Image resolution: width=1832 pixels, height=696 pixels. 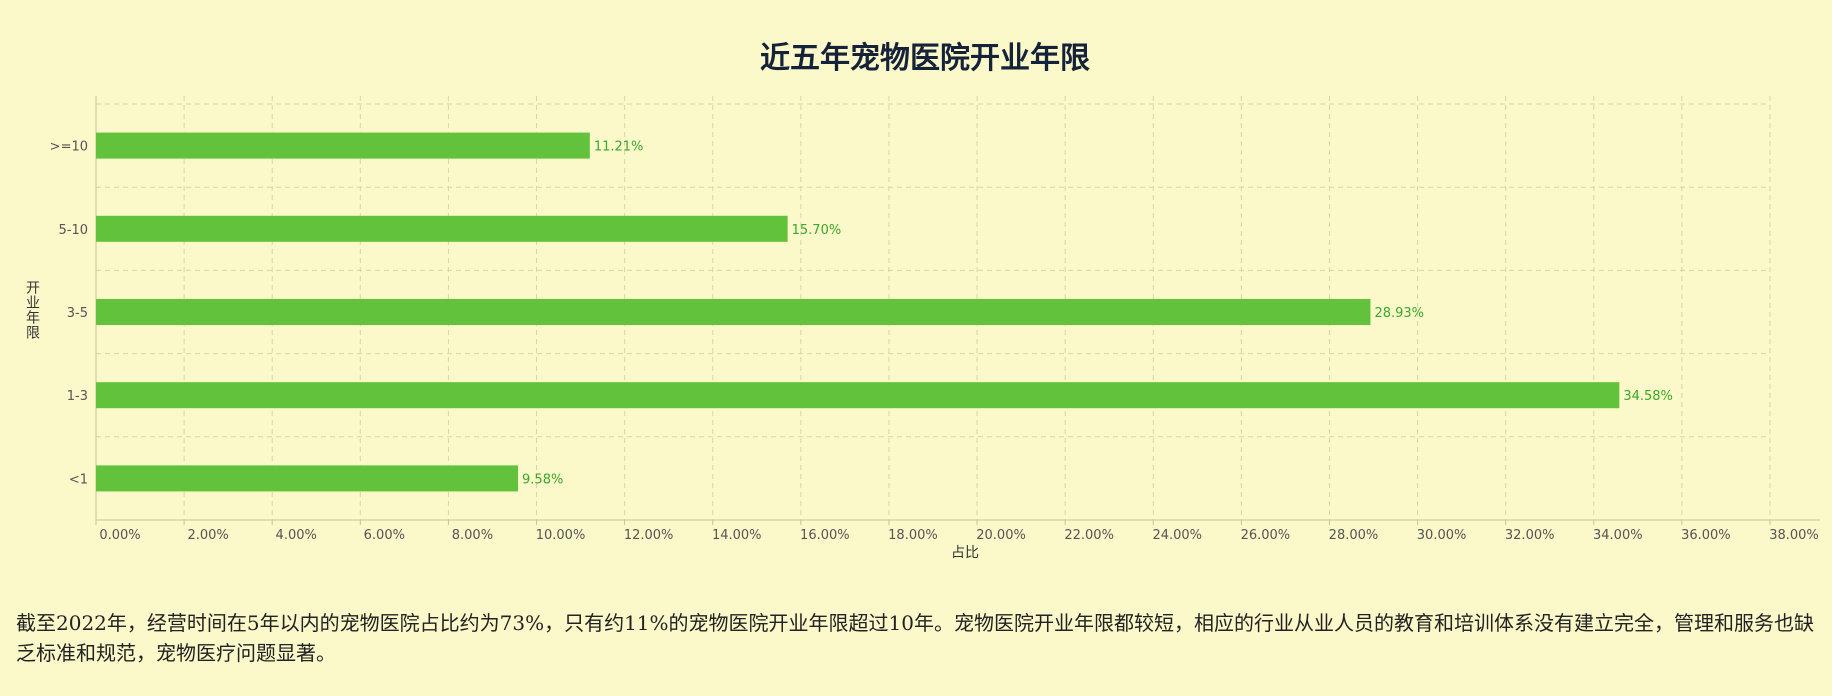 What do you see at coordinates (472, 535) in the screenshot?
I see `x-tick-label: 8.00%` at bounding box center [472, 535].